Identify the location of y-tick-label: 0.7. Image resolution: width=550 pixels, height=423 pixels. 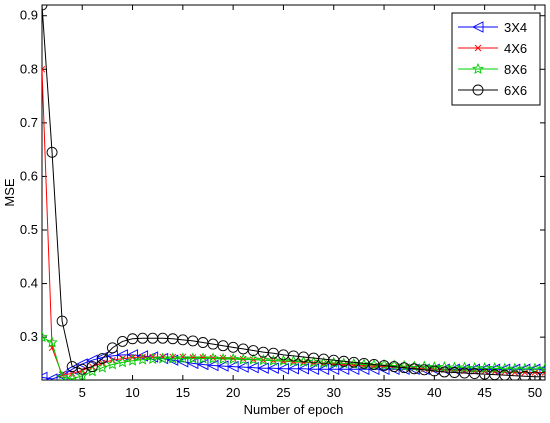
(29, 122).